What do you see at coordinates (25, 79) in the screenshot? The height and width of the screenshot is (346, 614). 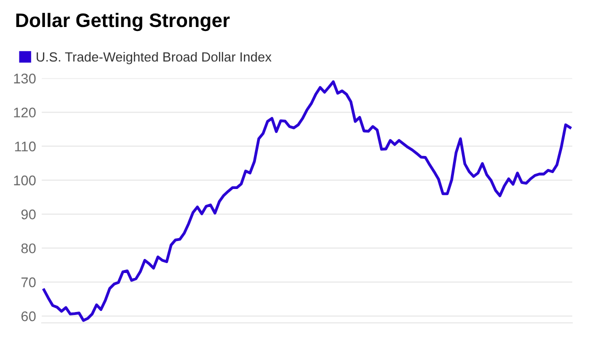 I see `y-tick-label: 130` at bounding box center [25, 79].